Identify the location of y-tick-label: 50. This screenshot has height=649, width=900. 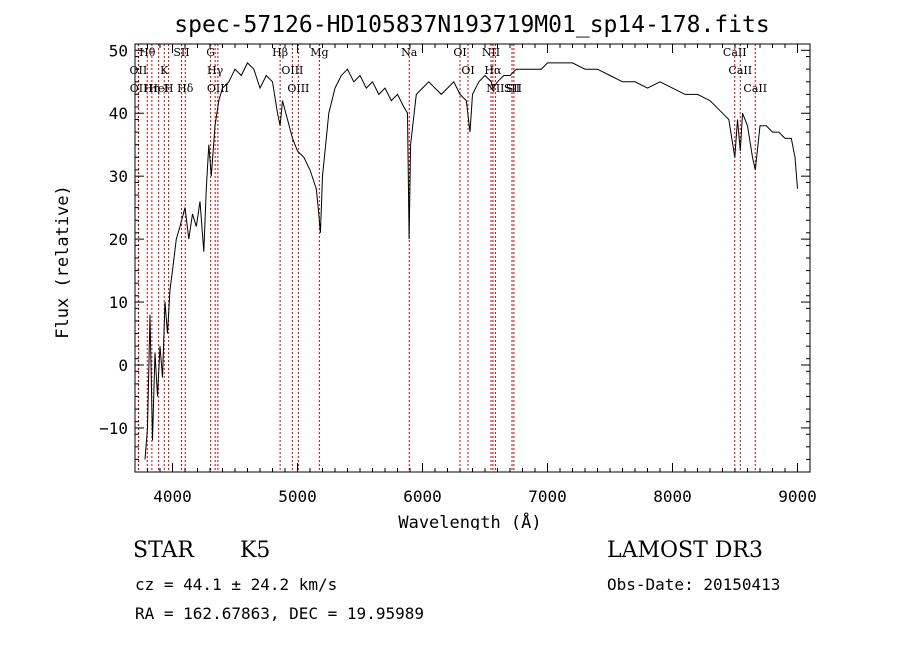
(118, 50).